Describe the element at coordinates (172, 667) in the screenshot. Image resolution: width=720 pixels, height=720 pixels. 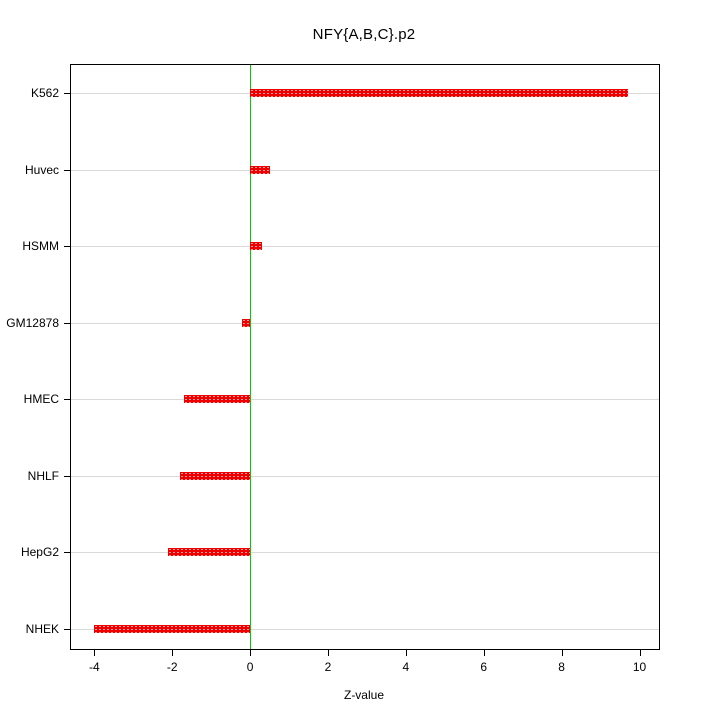
I see `x-tick-label: -2` at that location.